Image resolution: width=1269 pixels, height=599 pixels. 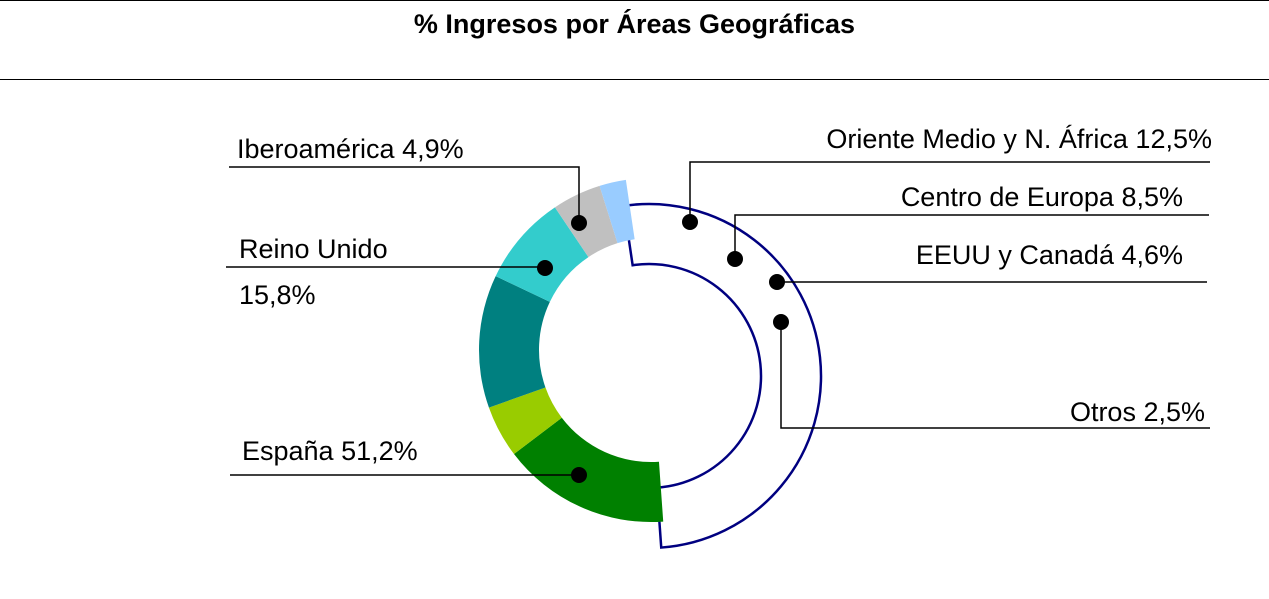 What do you see at coordinates (1019, 139) in the screenshot?
I see `slice-label-3: Oriente Medio y N. África 12,5%` at bounding box center [1019, 139].